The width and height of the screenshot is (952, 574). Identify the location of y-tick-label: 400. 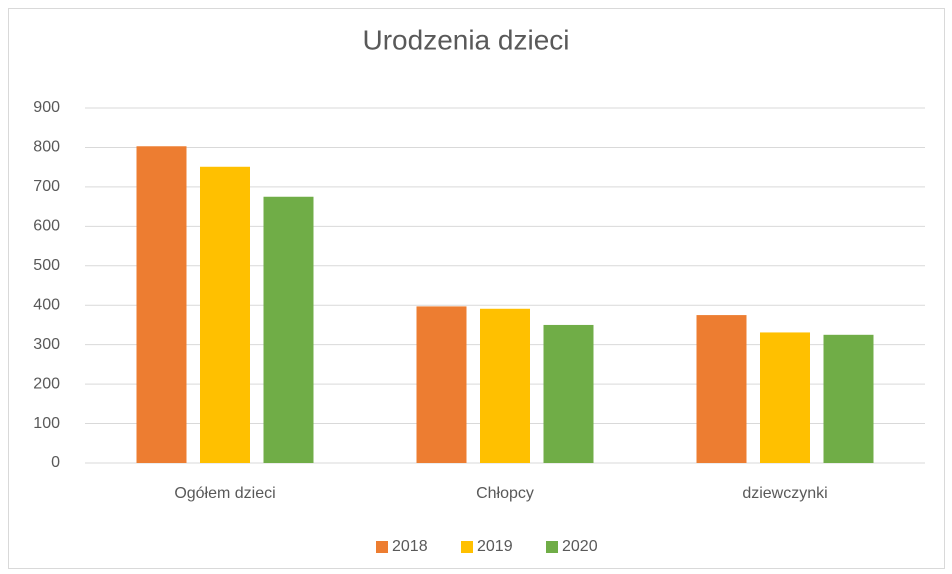
(46, 304).